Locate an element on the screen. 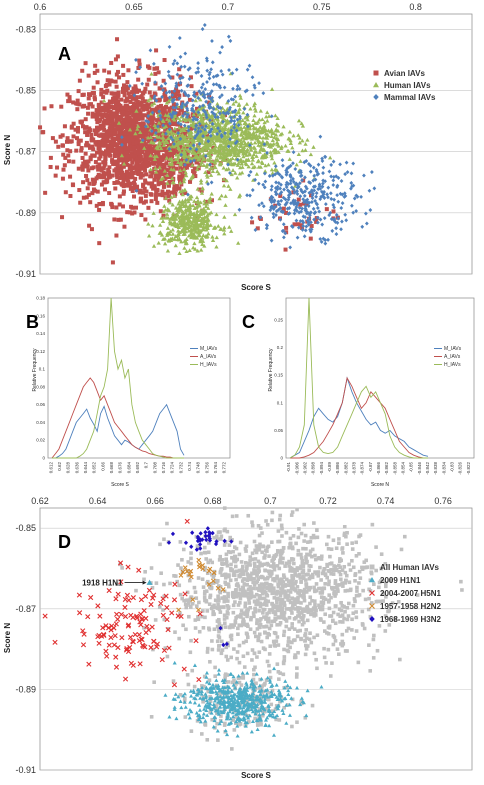 The width and height of the screenshot is (484, 785). panel-b-ylabel: Relative Frequency is located at coordinates (35, 370).